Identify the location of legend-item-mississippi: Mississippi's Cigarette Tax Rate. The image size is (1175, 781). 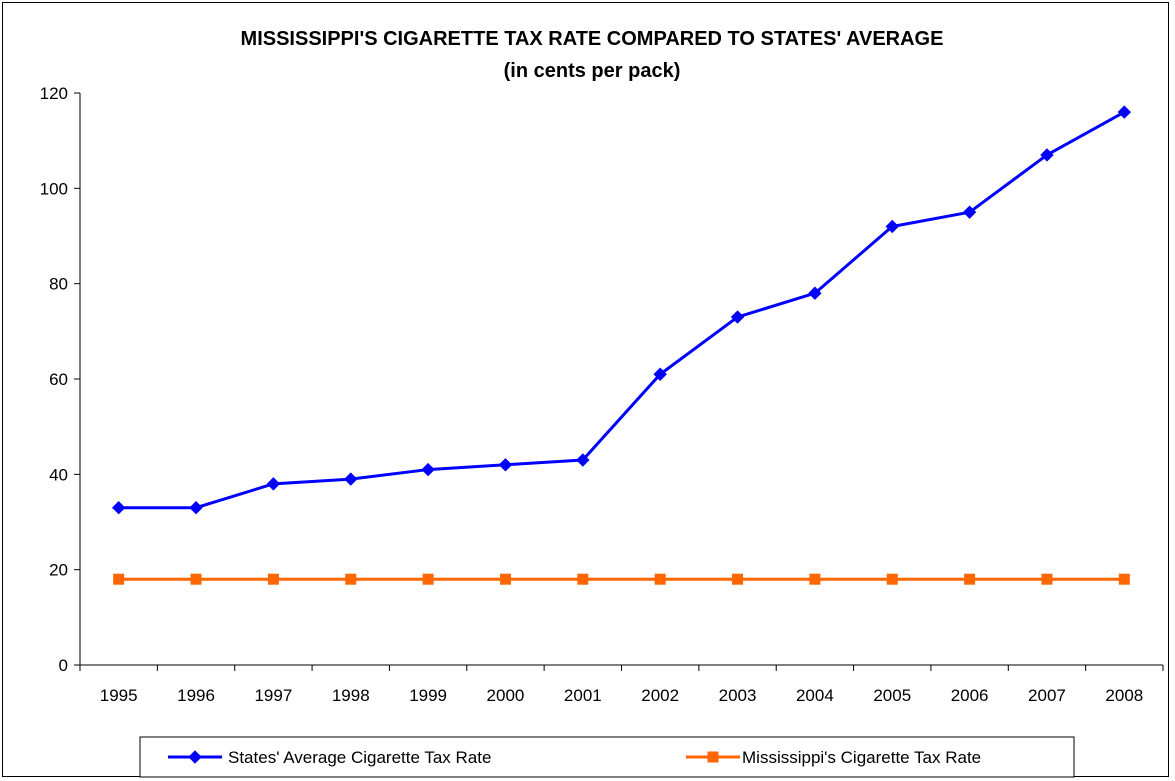
(833, 757).